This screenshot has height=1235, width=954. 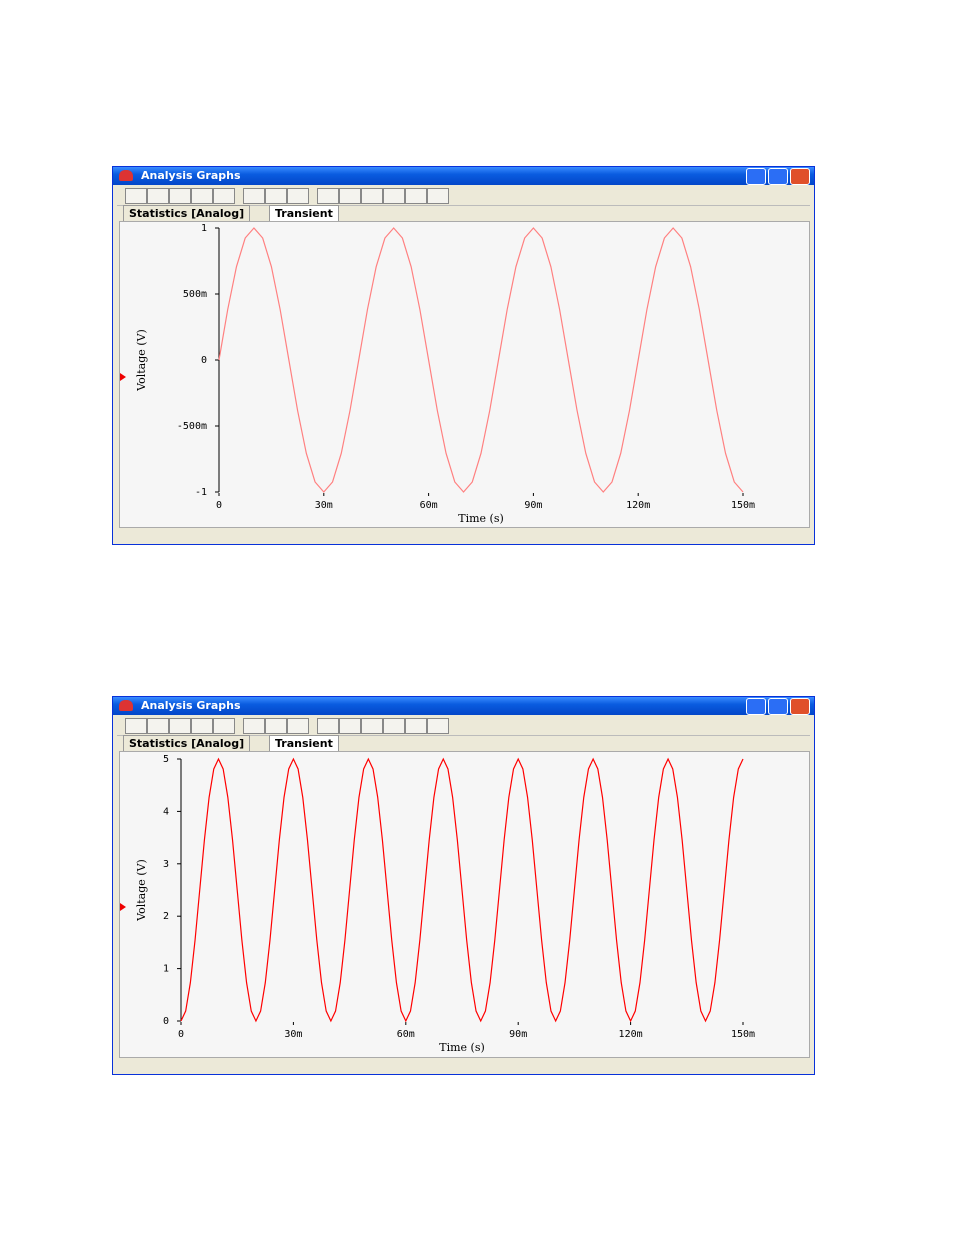 I want to click on y-tick-label: -500m, so click(x=192, y=426).